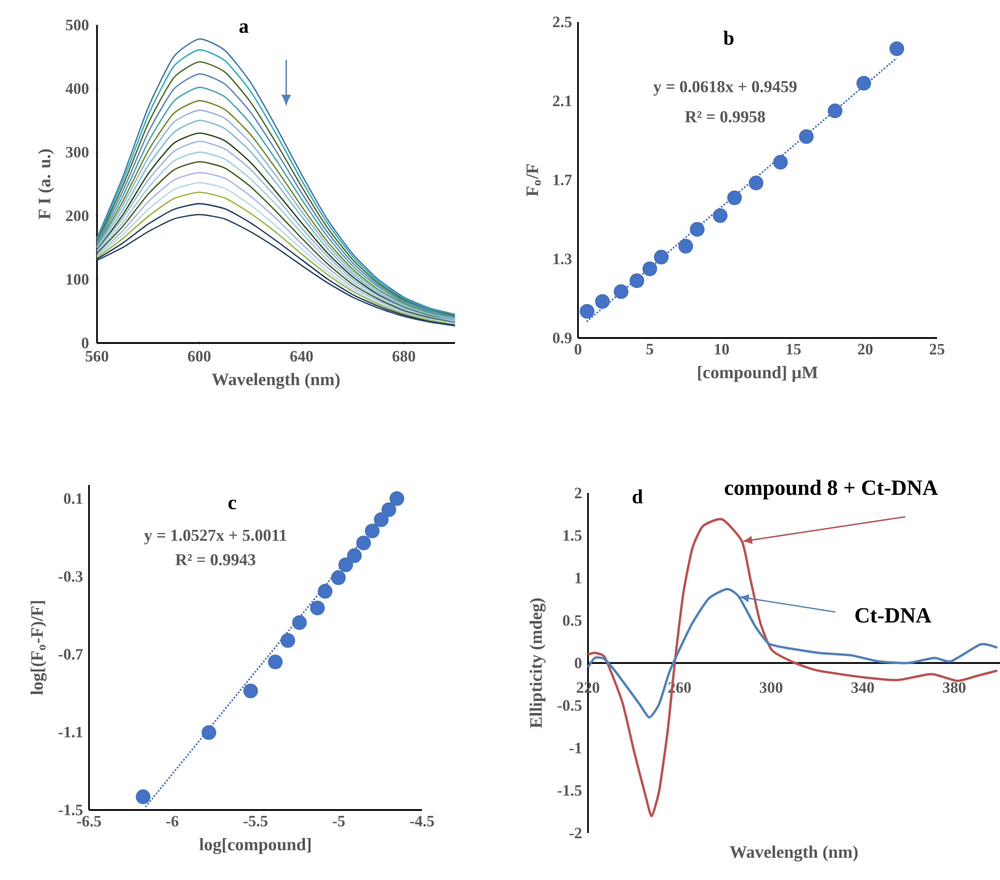  I want to click on y-tick-label: 1.7, so click(563, 180).